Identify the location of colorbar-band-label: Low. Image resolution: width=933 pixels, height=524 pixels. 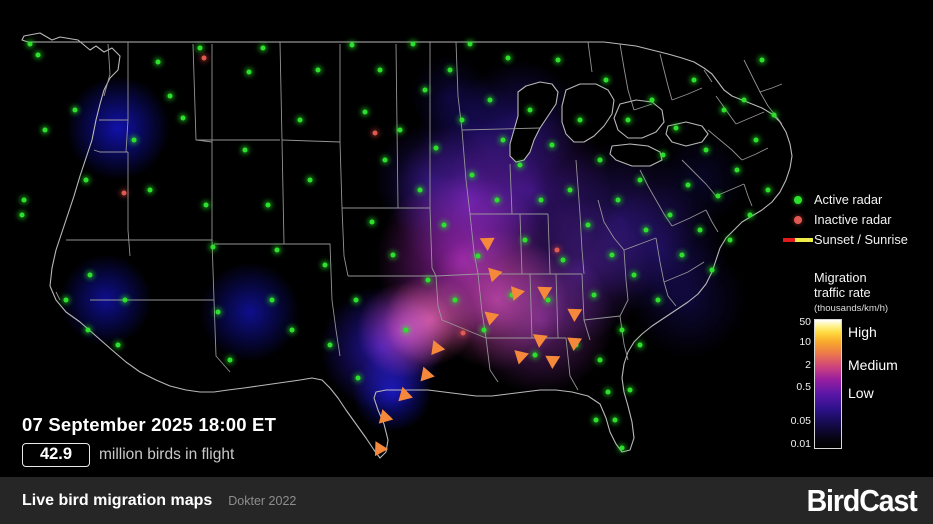
(861, 393).